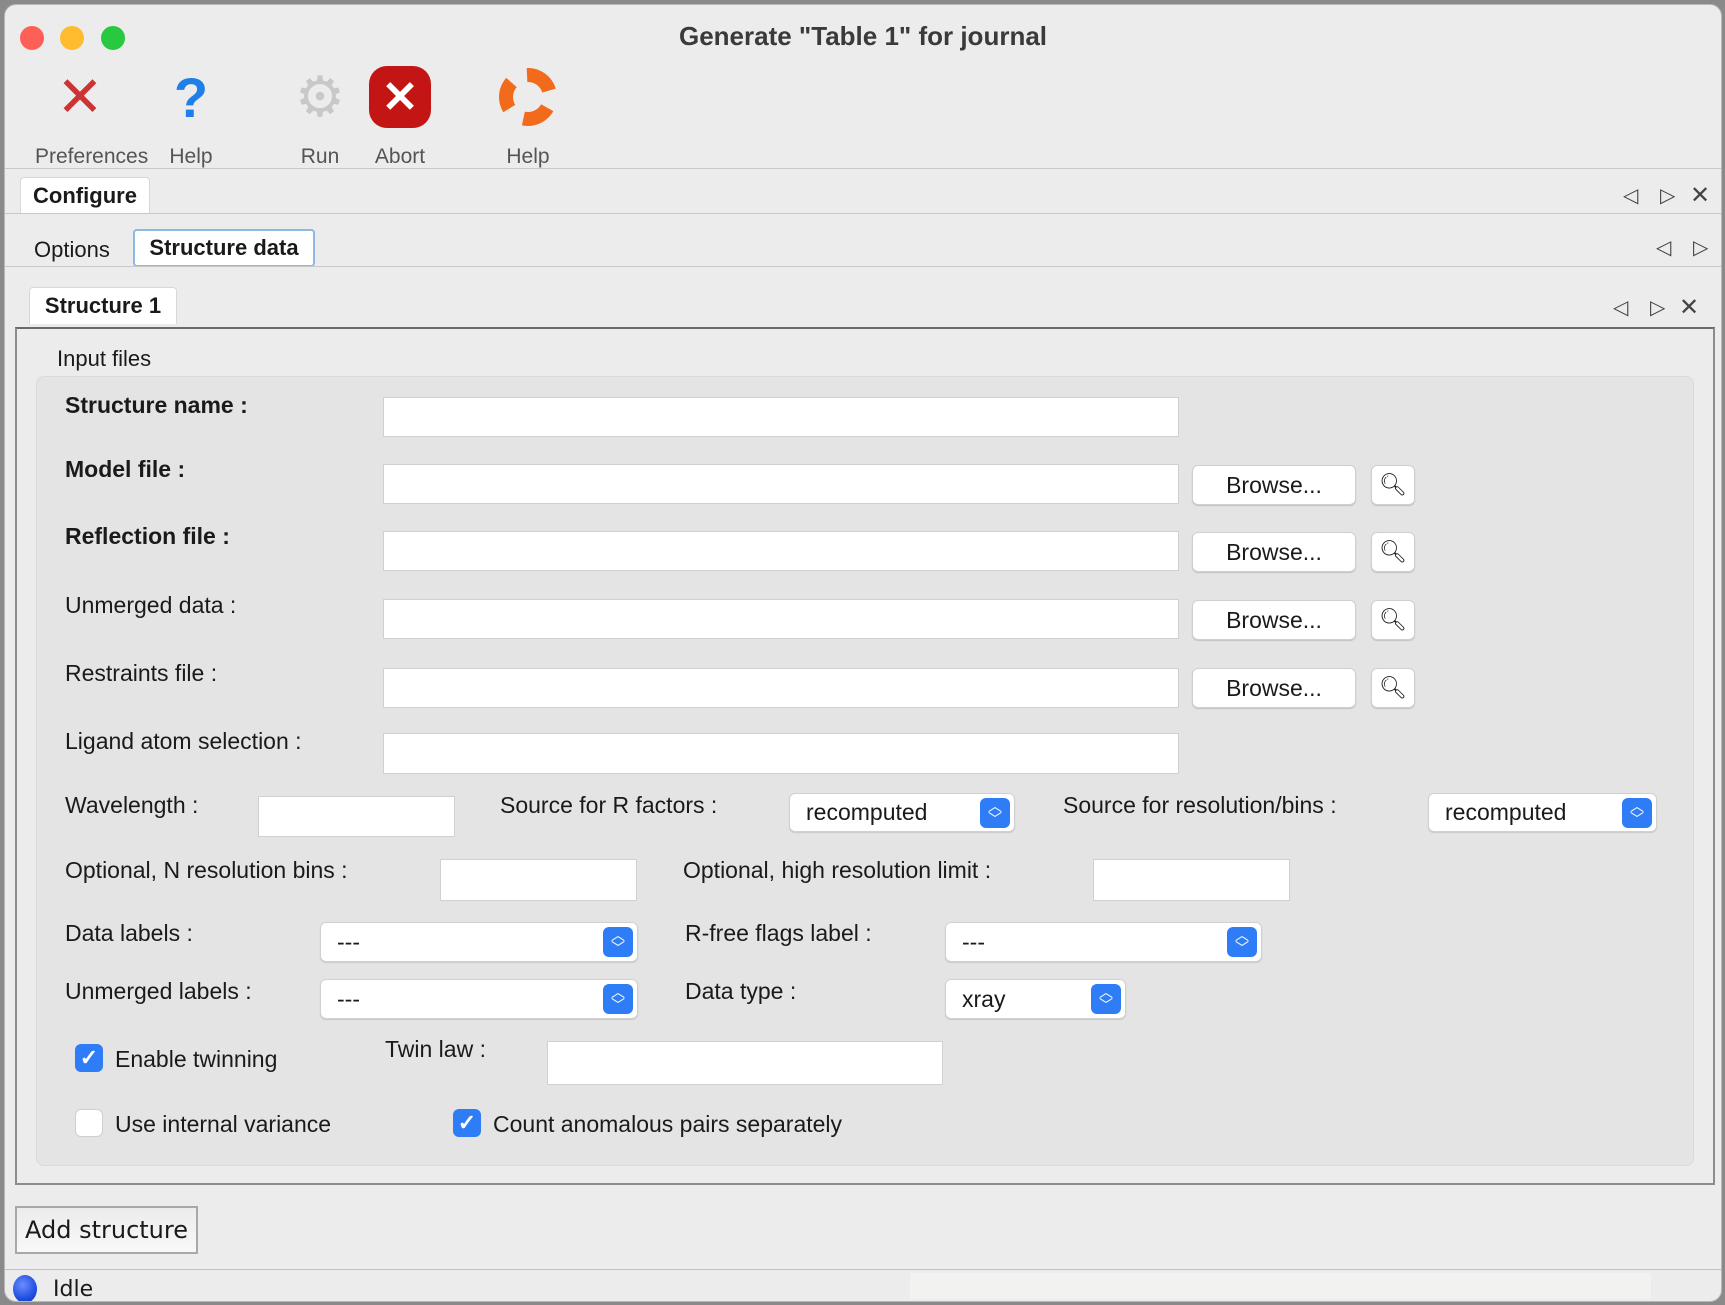  Describe the element at coordinates (1506, 812) in the screenshot. I see `source-res-value: recomputed` at that location.